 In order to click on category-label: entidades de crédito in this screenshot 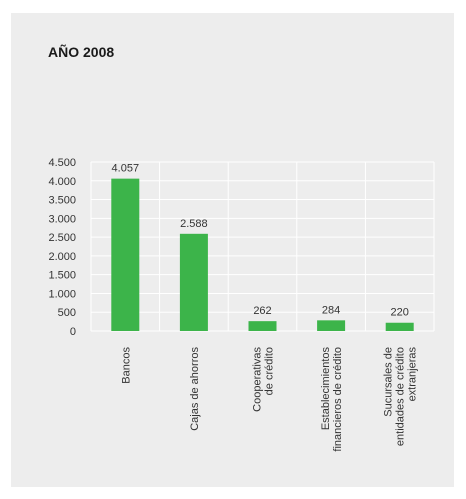, I will do `click(401, 396)`.